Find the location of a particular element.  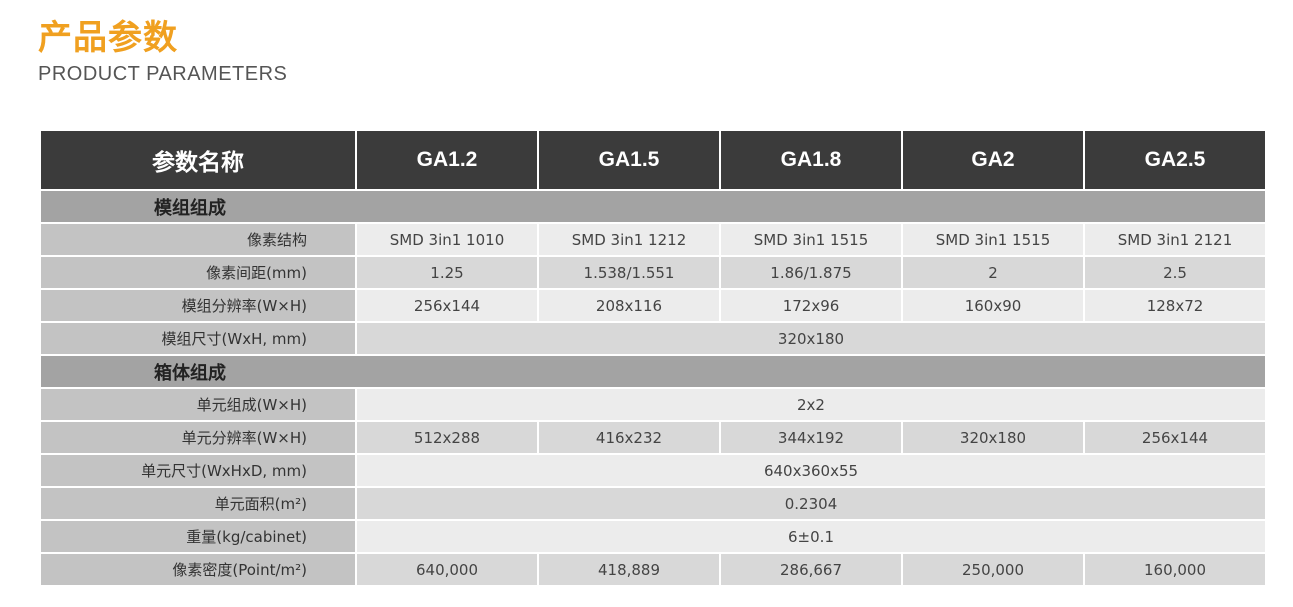

header-model: GA2 is located at coordinates (993, 160).